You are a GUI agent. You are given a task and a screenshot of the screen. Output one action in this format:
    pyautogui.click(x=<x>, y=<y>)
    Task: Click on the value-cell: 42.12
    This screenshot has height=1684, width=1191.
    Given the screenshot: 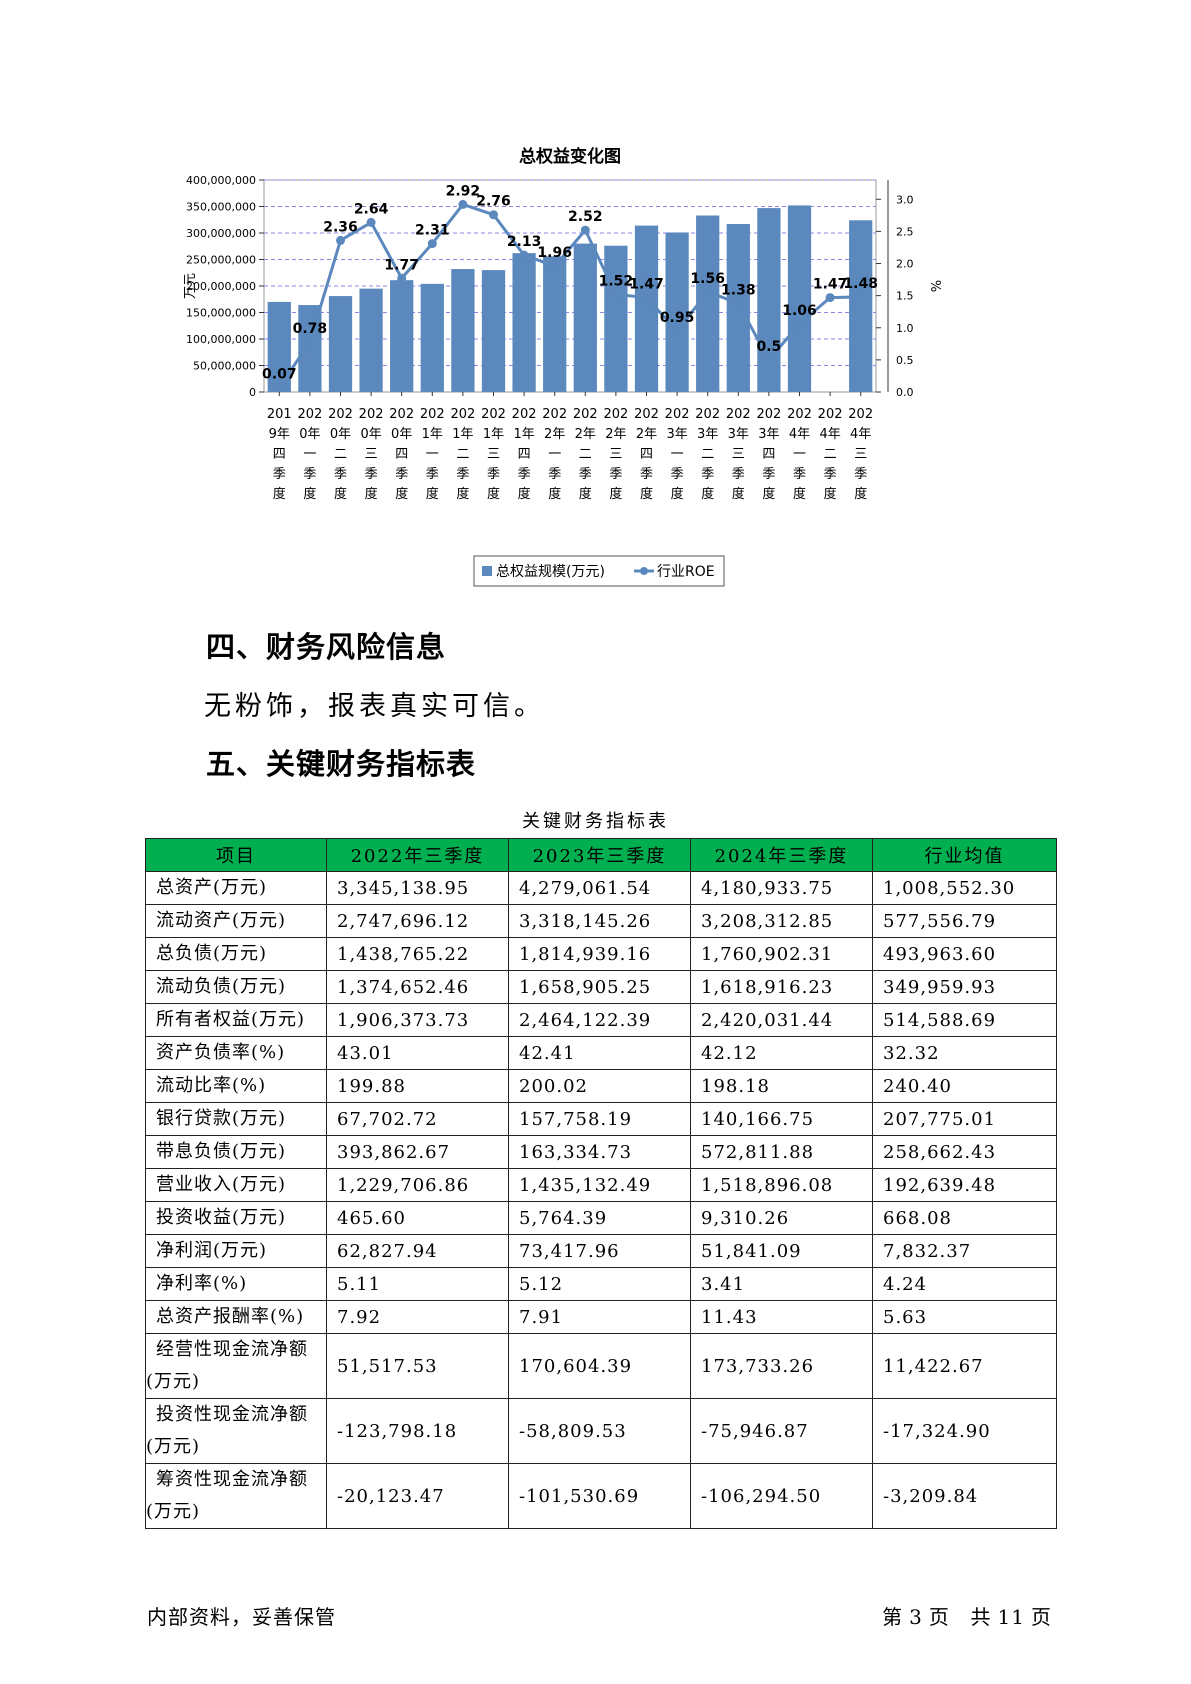 What is the action you would take?
    pyautogui.click(x=781, y=1053)
    